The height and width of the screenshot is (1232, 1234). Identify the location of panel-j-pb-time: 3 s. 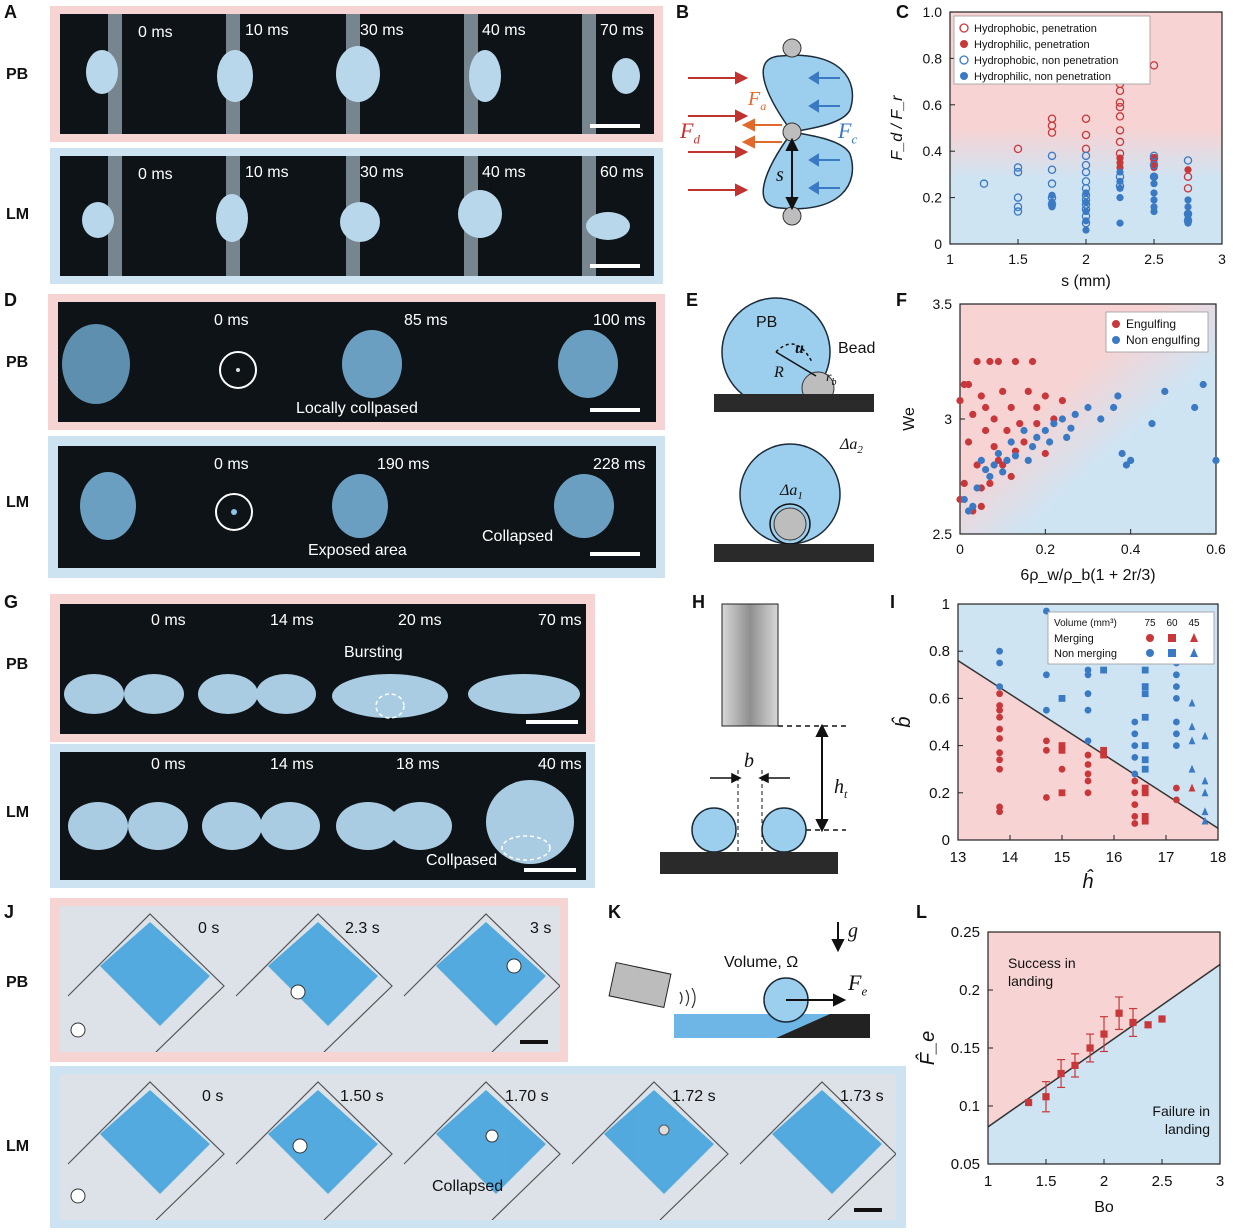
(541, 928).